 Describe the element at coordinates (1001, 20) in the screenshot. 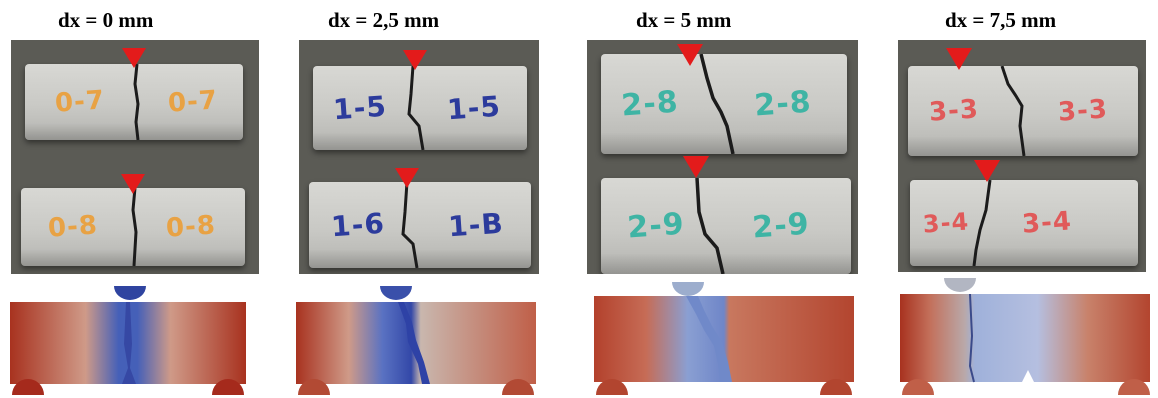

I see `panel-label-dx-7-5: dx = 7,5 mm` at that location.